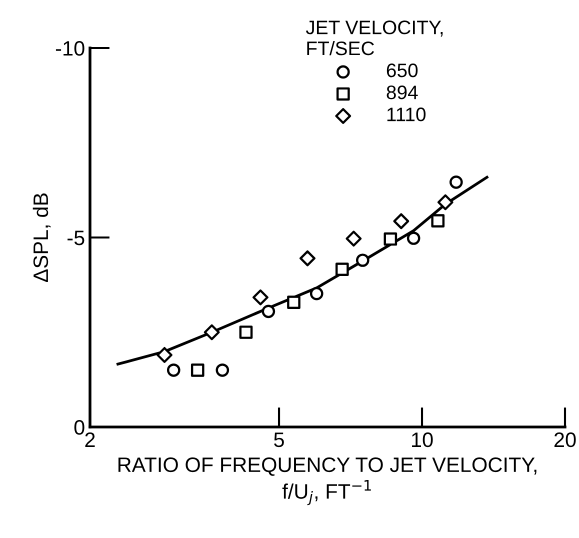  What do you see at coordinates (279, 440) in the screenshot?
I see `x-tick-label: 5` at bounding box center [279, 440].